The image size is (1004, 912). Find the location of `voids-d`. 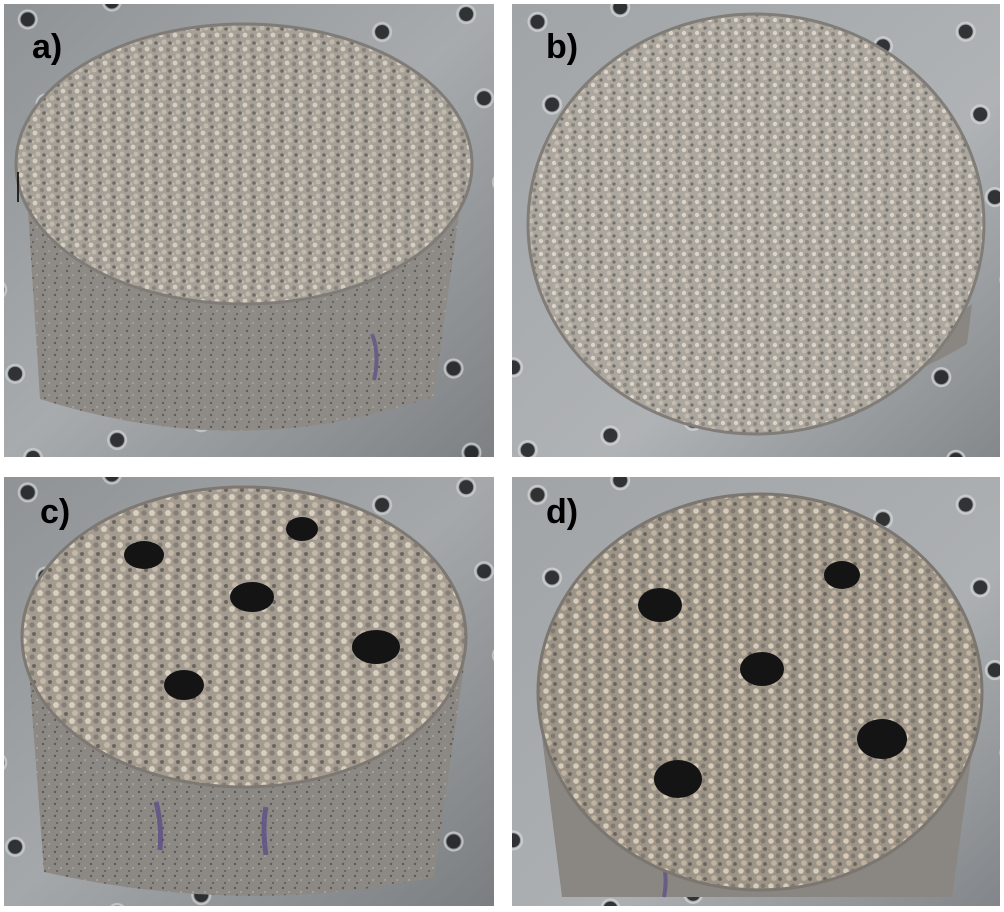

voids-d is located at coordinates (772, 679).